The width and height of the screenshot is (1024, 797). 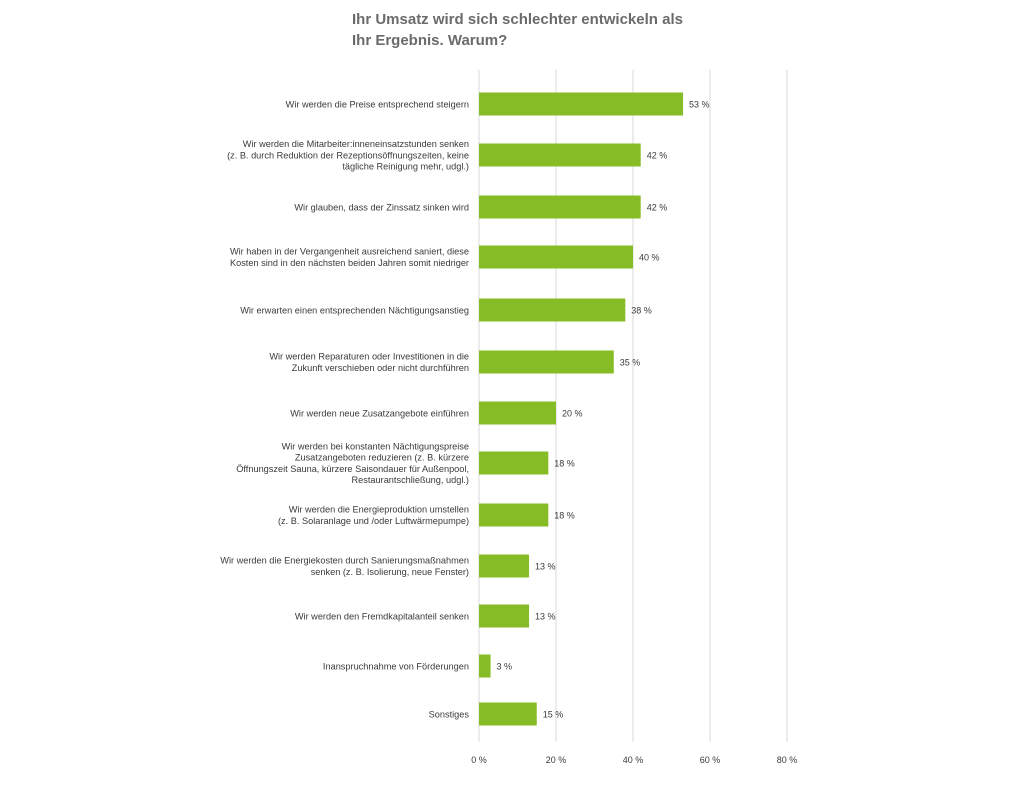 I want to click on category-label: Inanspruchnahme von Förderungen, so click(x=396, y=666).